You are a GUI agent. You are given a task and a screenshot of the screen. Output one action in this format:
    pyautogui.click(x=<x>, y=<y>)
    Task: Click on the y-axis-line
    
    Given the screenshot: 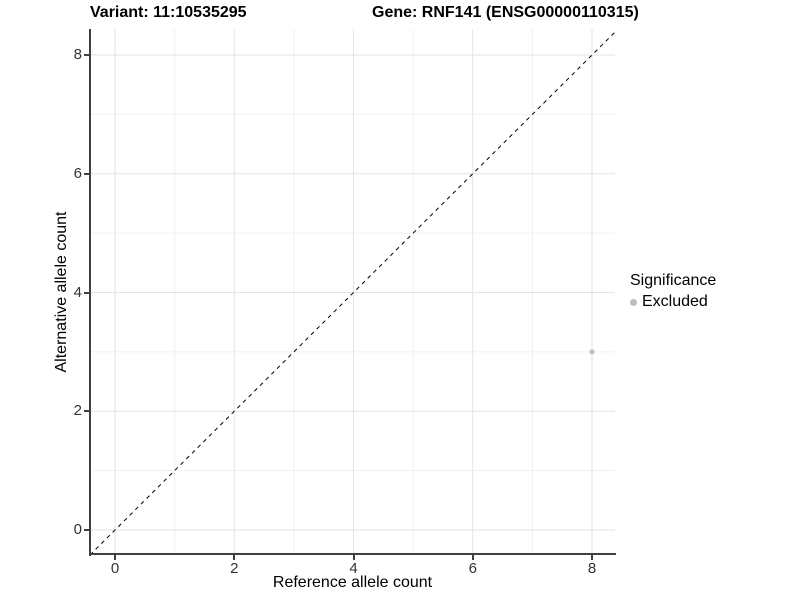 What is the action you would take?
    pyautogui.click(x=90, y=292)
    